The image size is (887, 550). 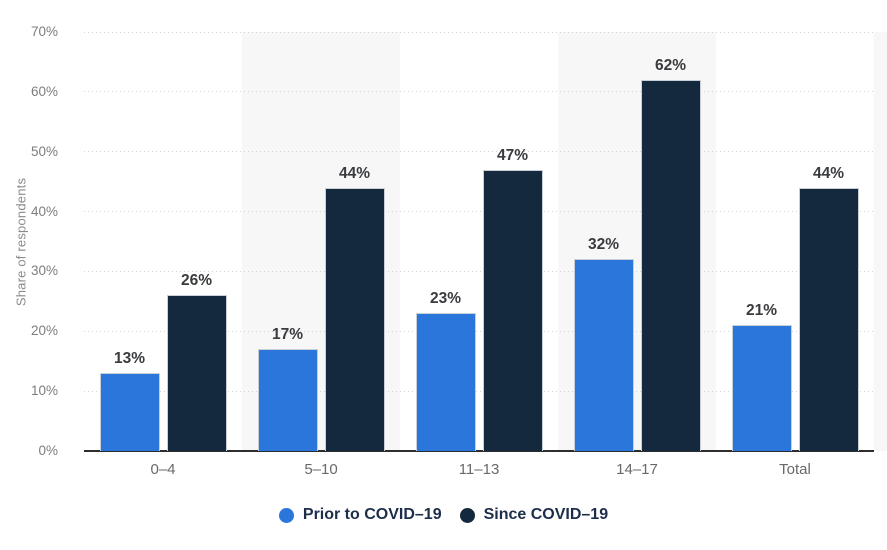 What do you see at coordinates (443, 515) in the screenshot?
I see `legend: Prior to COVID–19 Since COVID–19` at bounding box center [443, 515].